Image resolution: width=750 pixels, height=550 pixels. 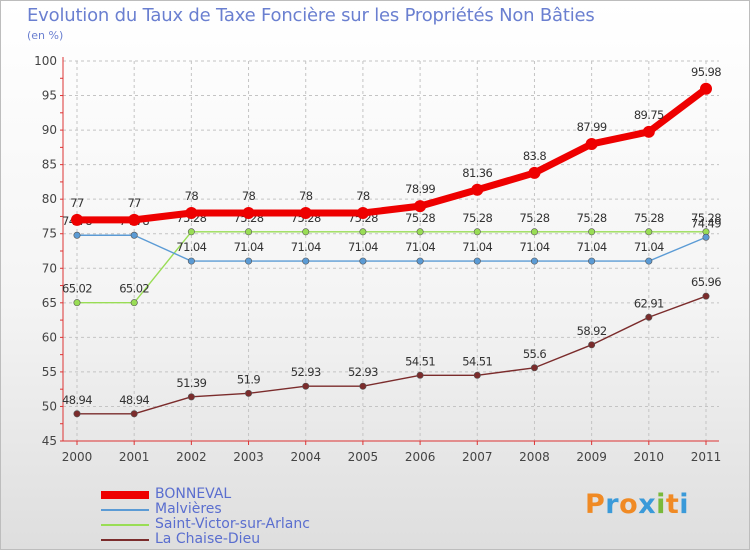 I want to click on y-tick-label: 70, so click(x=49, y=268).